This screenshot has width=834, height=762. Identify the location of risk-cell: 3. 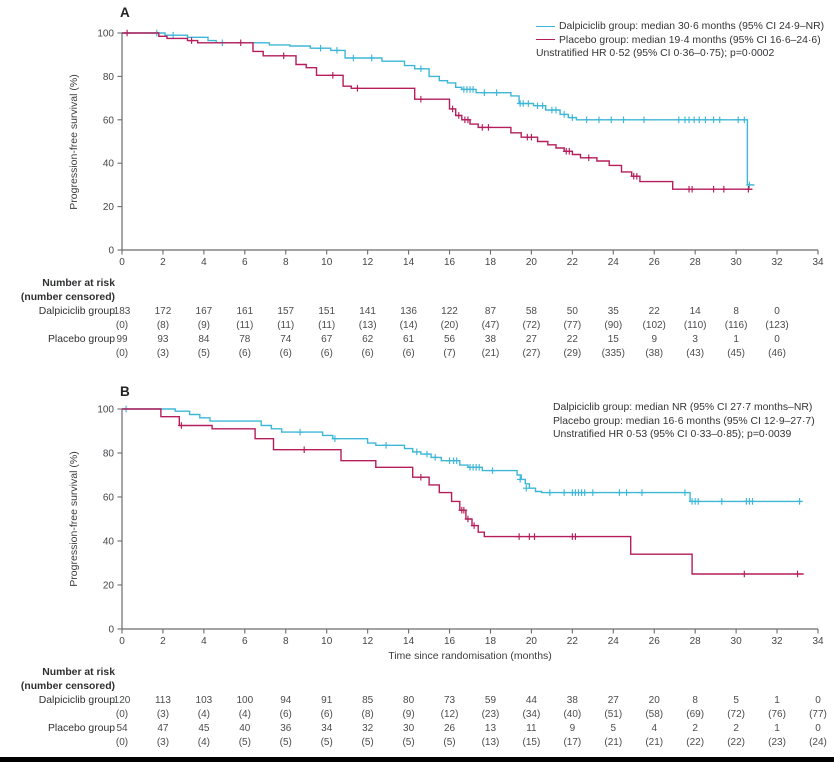
(695, 339).